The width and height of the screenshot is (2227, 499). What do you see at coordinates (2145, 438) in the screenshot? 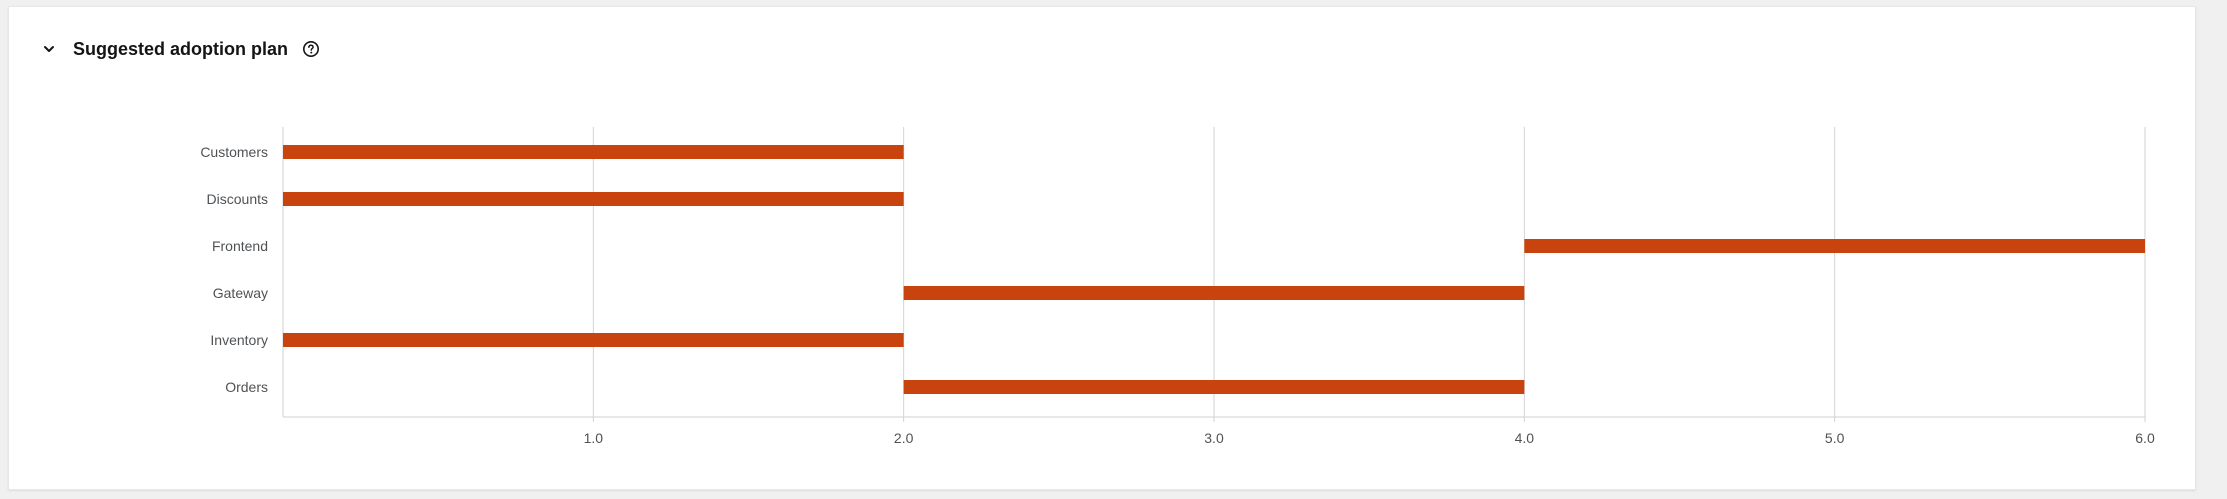
I see `x-tick-label: 6.0` at bounding box center [2145, 438].